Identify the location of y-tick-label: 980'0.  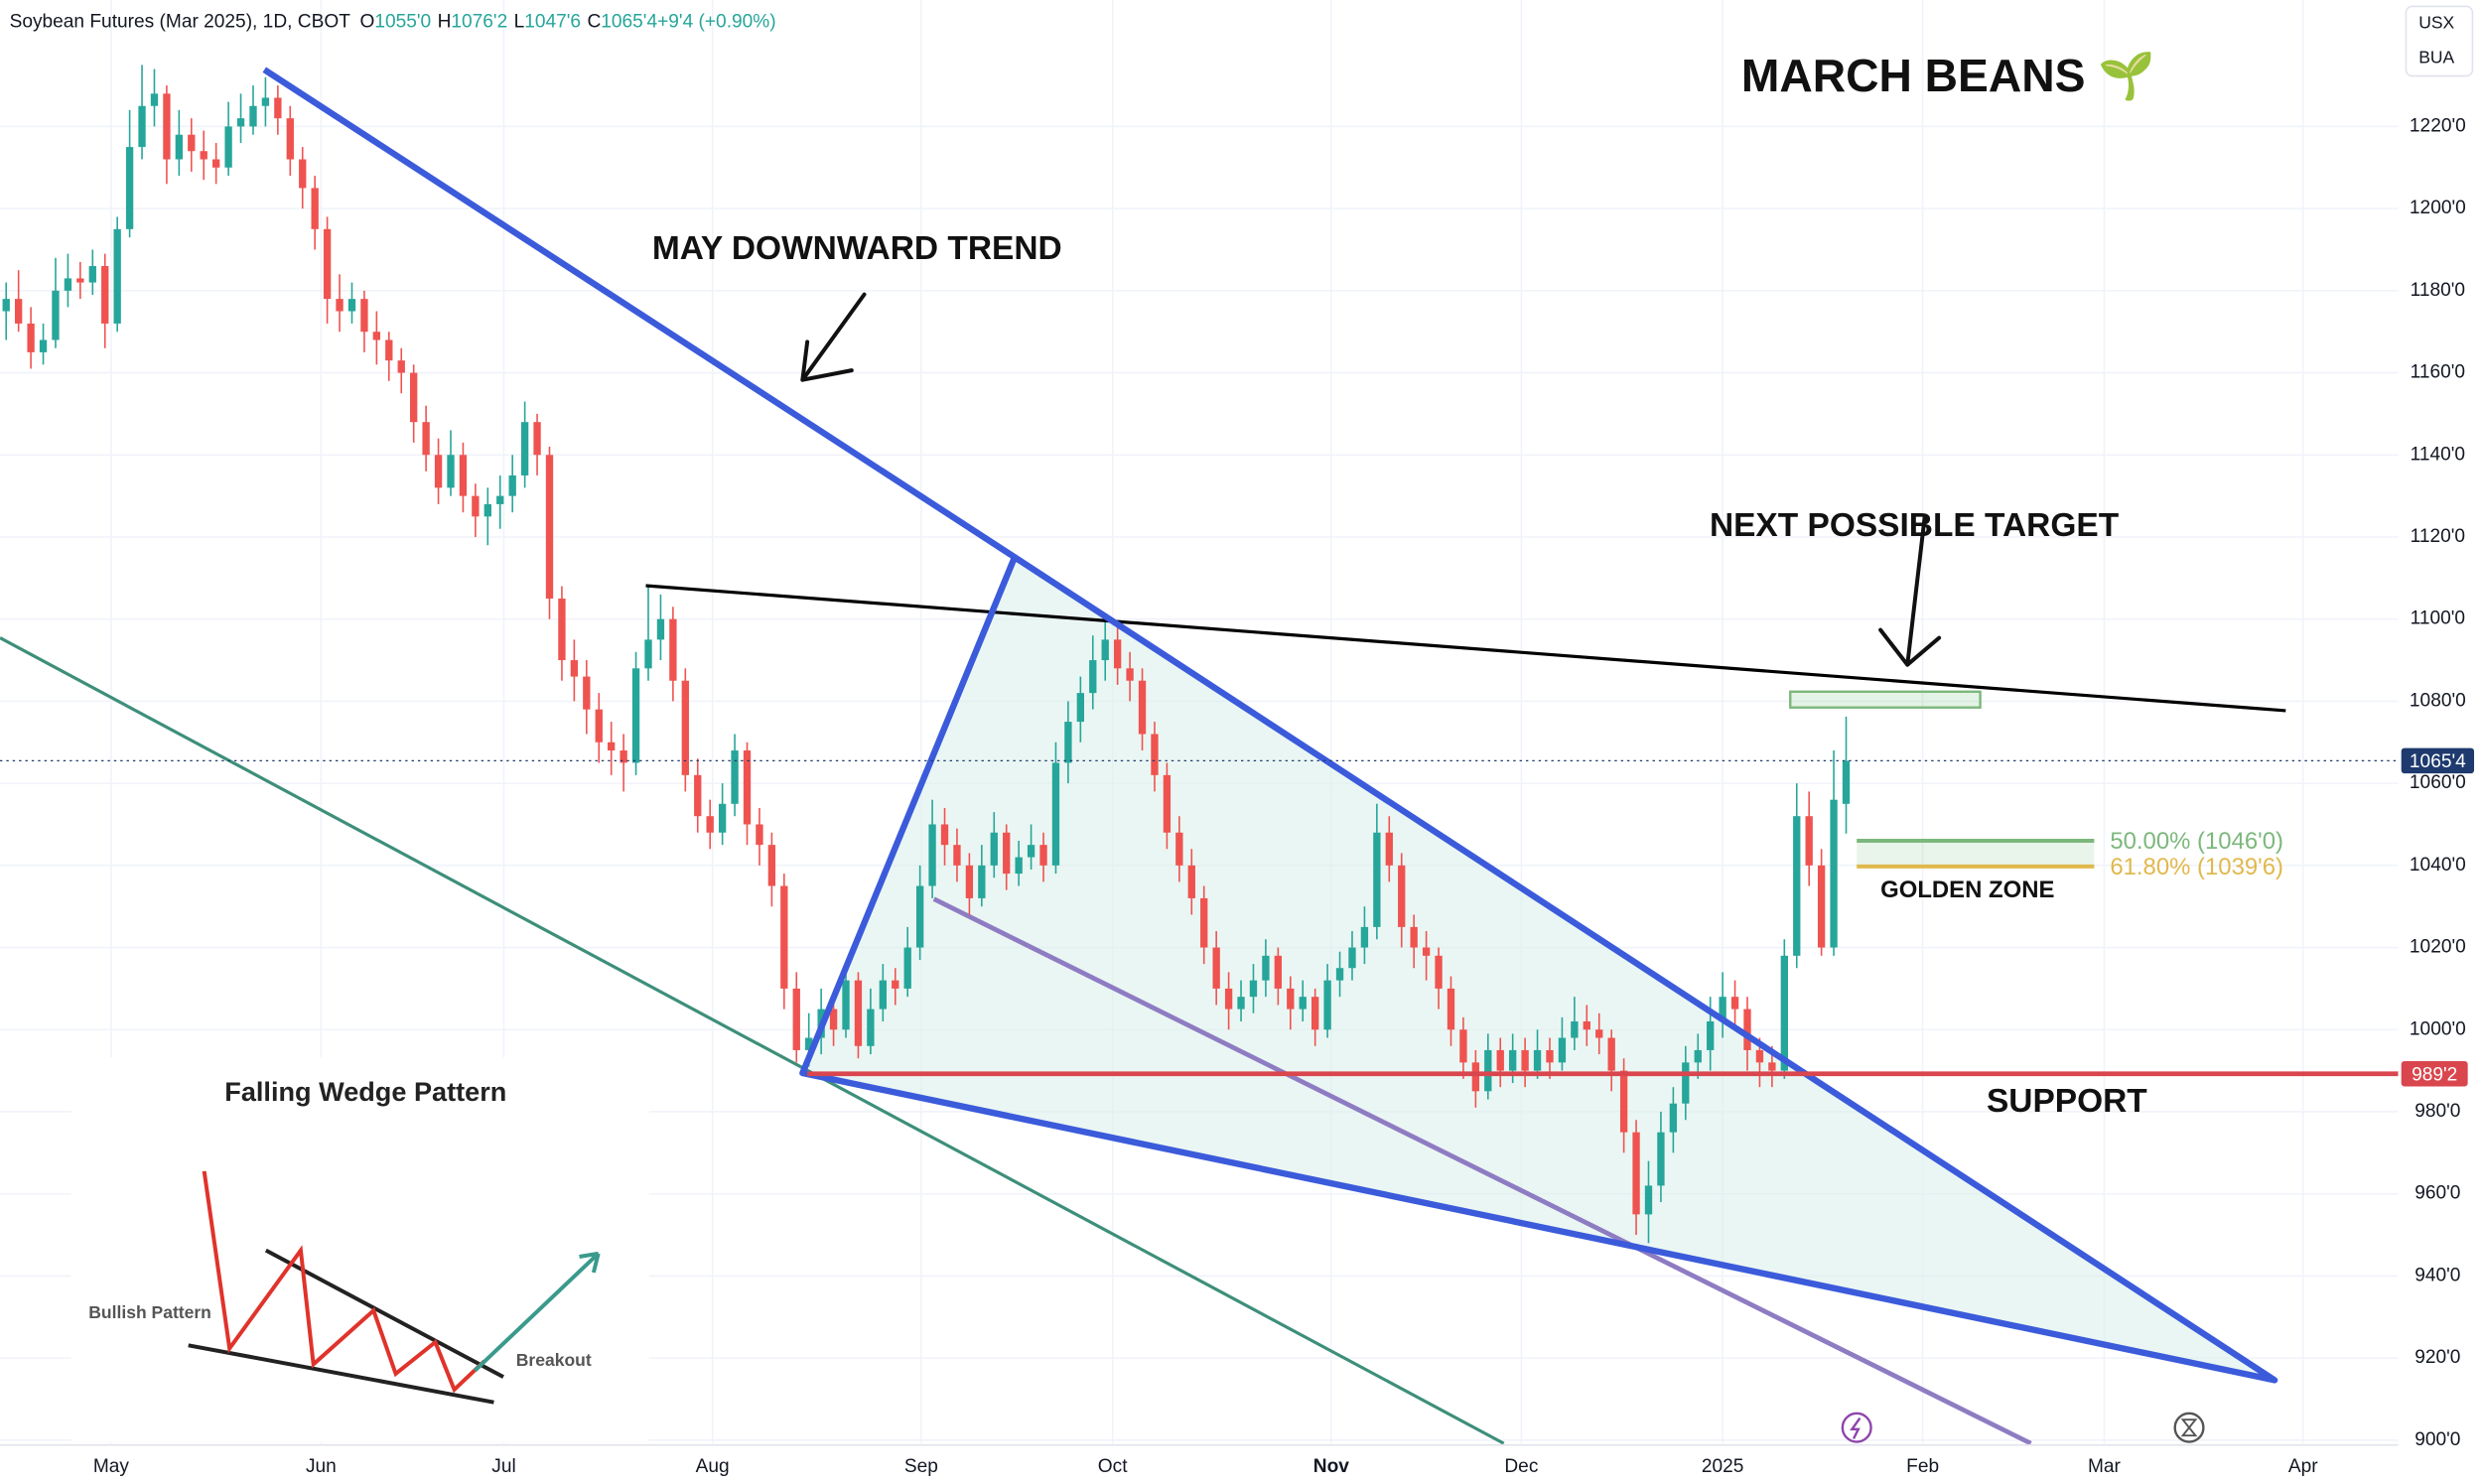
(2437, 1111).